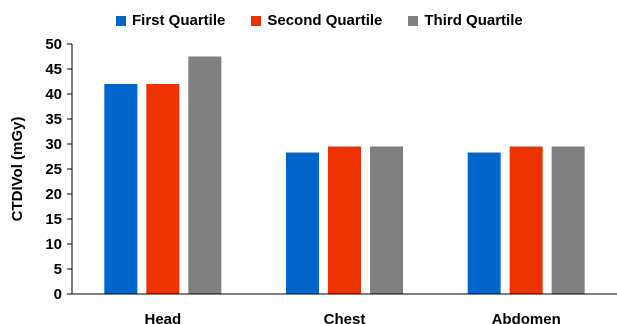  What do you see at coordinates (345, 317) in the screenshot?
I see `x-category-label: Chest` at bounding box center [345, 317].